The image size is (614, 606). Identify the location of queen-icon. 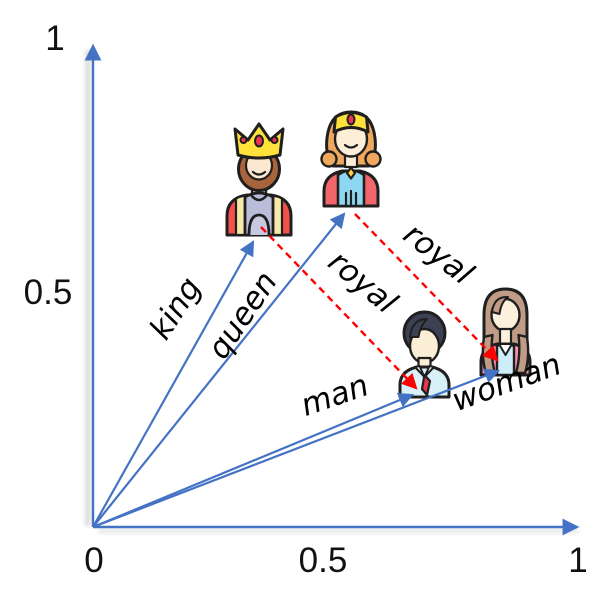
(351, 159).